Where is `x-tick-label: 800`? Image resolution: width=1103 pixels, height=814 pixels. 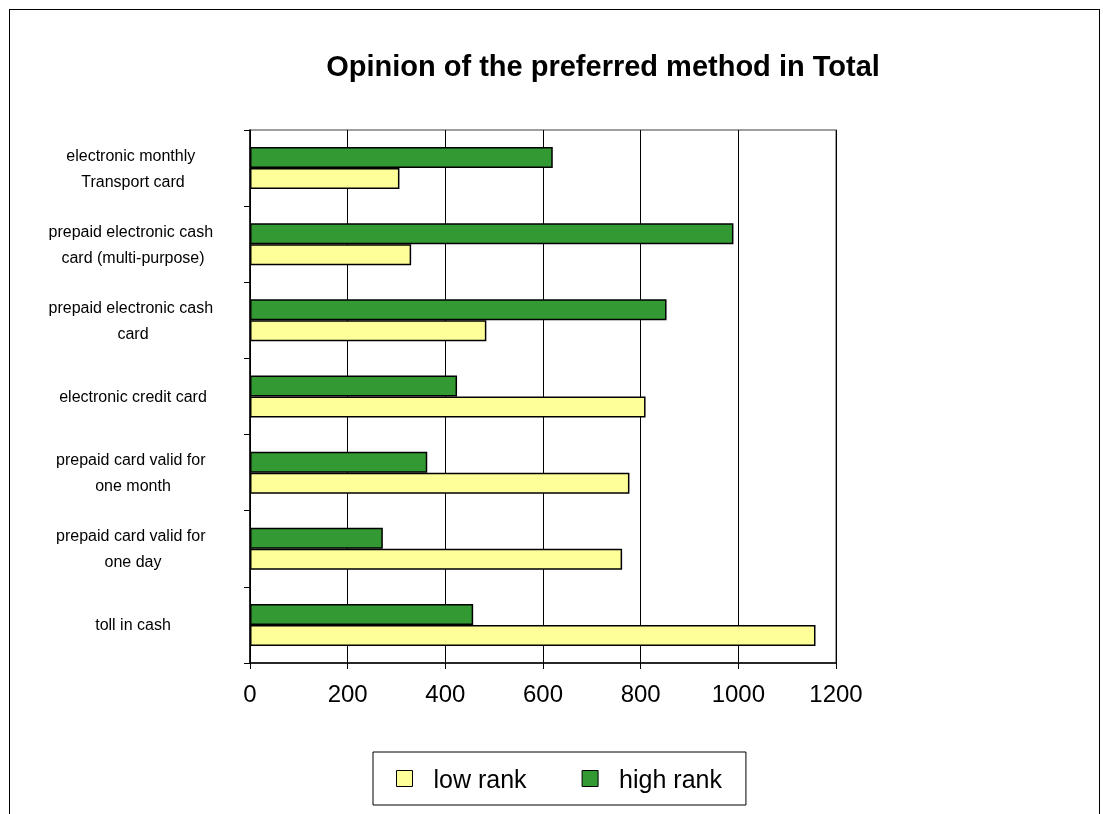 x-tick-label: 800 is located at coordinates (640, 693).